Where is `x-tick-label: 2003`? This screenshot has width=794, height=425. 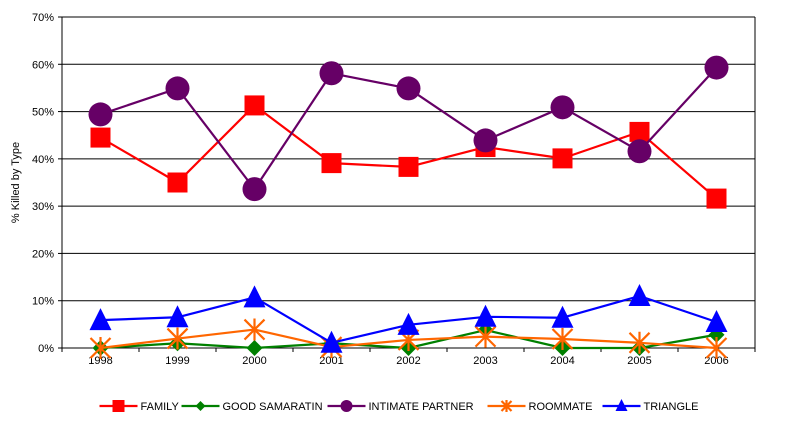 x-tick-label: 2003 is located at coordinates (485, 361).